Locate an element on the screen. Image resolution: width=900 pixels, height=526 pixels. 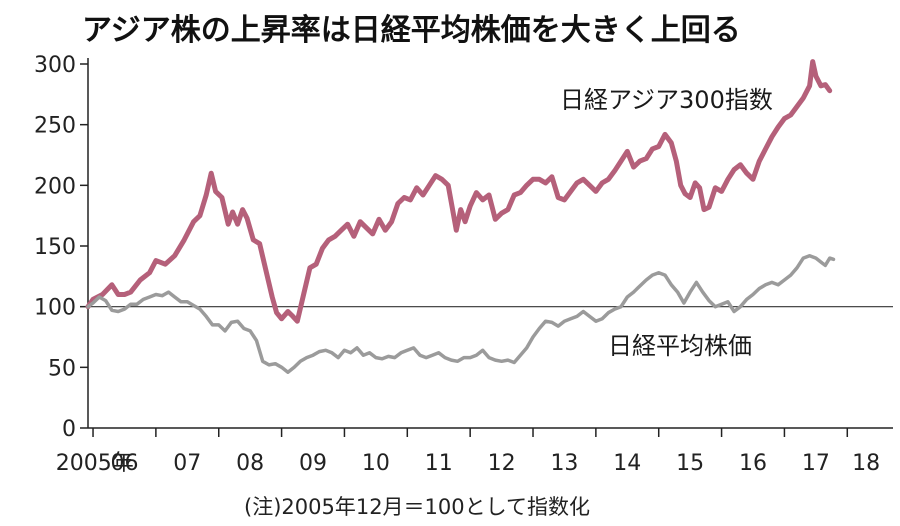
x-tick-label: 11 is located at coordinates (439, 463).